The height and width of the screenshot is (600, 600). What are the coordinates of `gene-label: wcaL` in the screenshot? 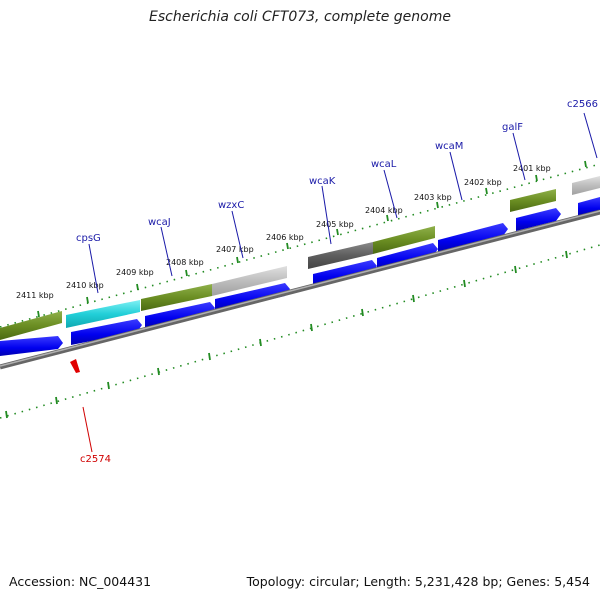 It's located at (384, 164).